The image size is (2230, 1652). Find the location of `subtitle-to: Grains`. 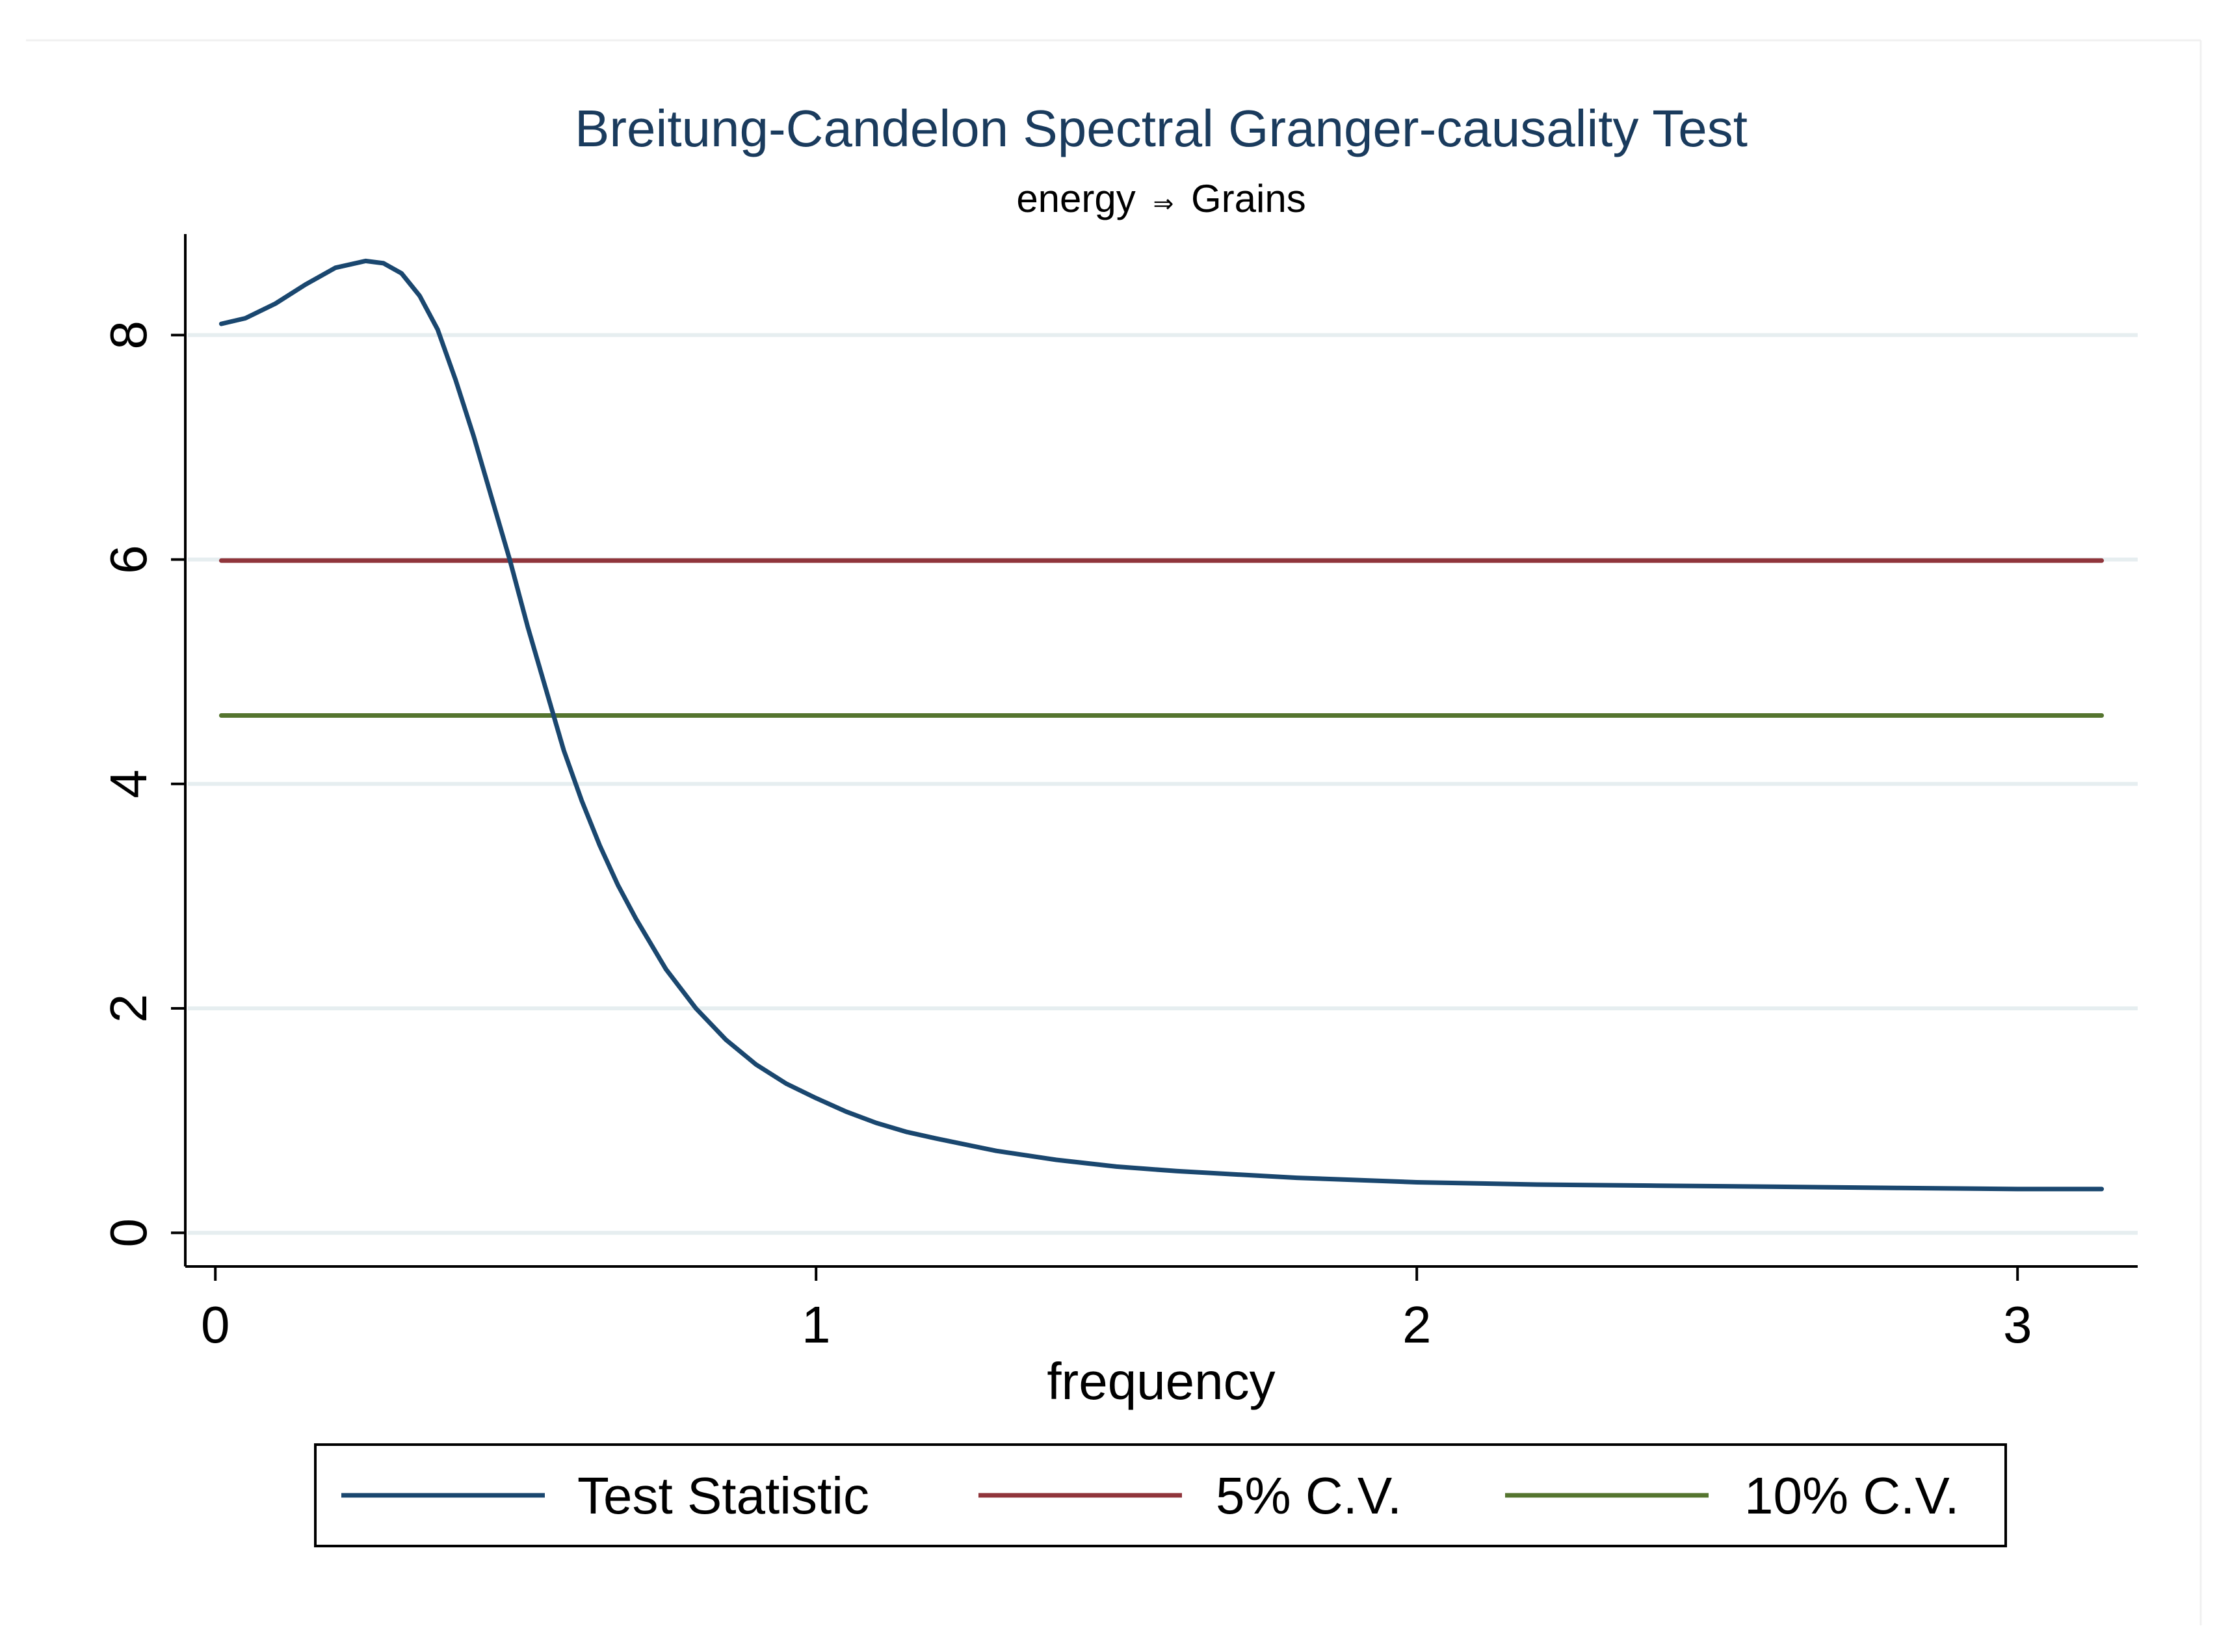

subtitle-to: Grains is located at coordinates (1248, 198).